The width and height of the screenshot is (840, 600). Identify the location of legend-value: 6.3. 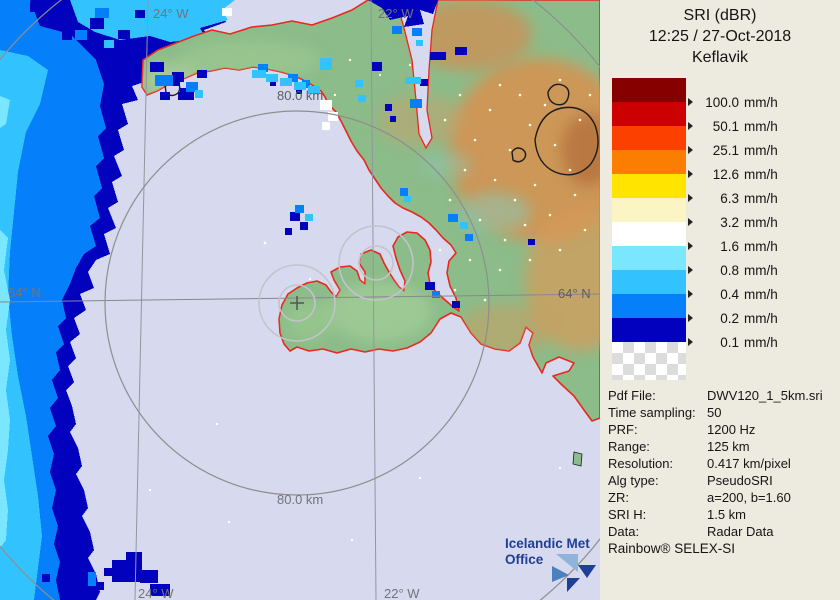
(729, 198).